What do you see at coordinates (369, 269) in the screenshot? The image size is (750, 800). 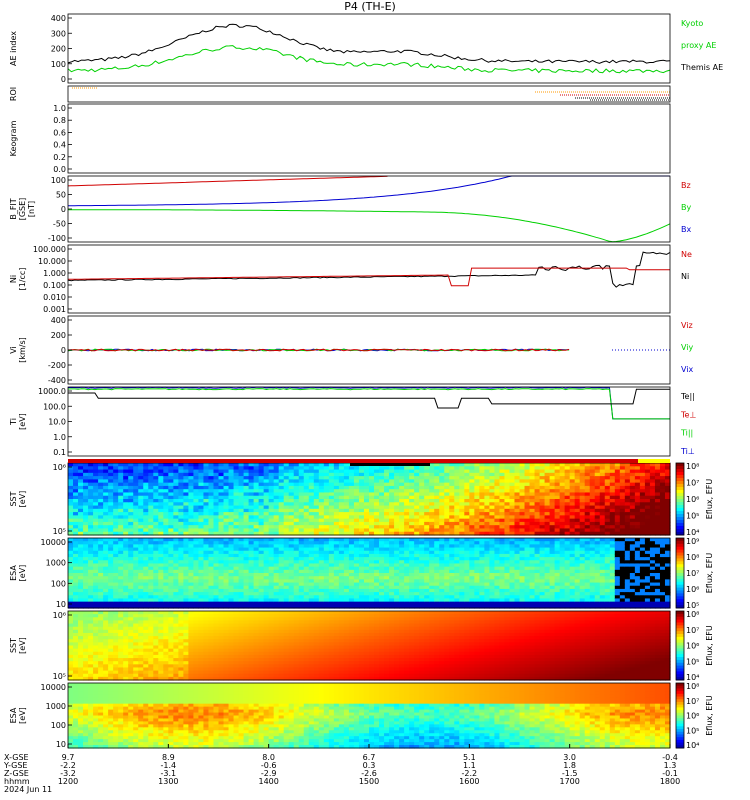 I see `series-ni` at bounding box center [369, 269].